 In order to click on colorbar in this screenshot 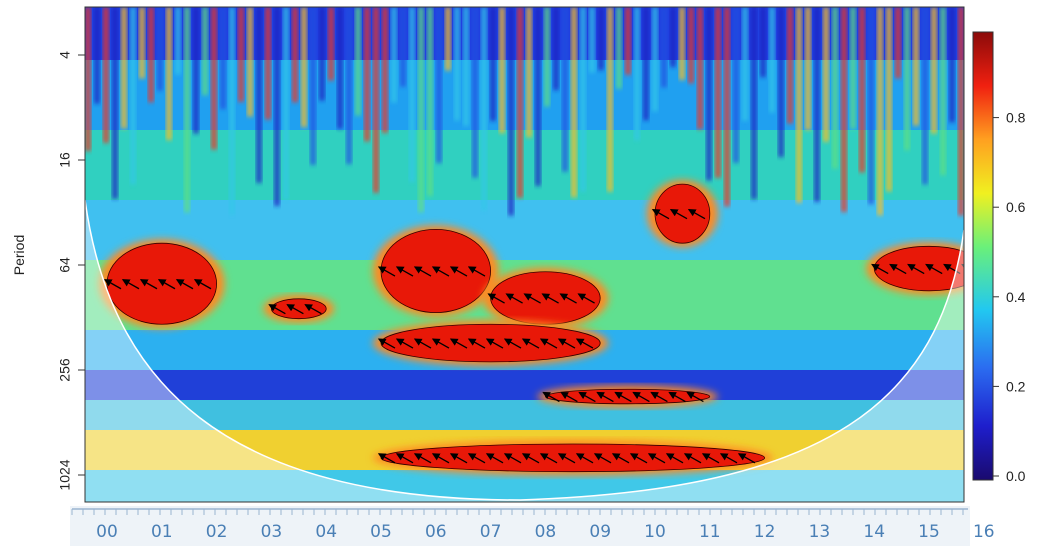, I will do `click(983, 256)`.